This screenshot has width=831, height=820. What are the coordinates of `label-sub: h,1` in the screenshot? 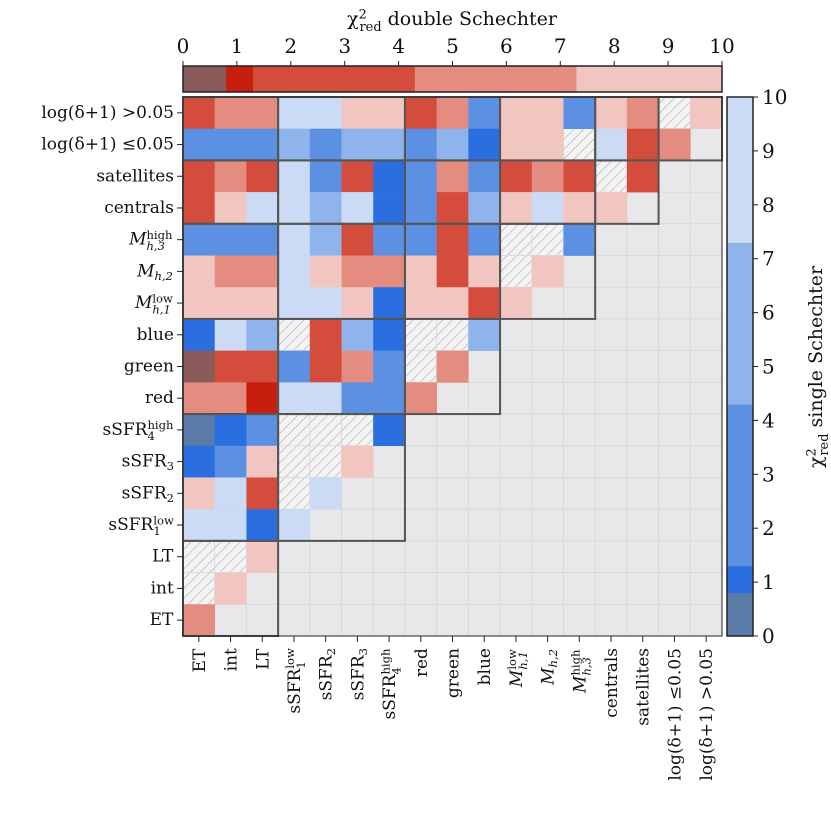 It's located at (523, 660).